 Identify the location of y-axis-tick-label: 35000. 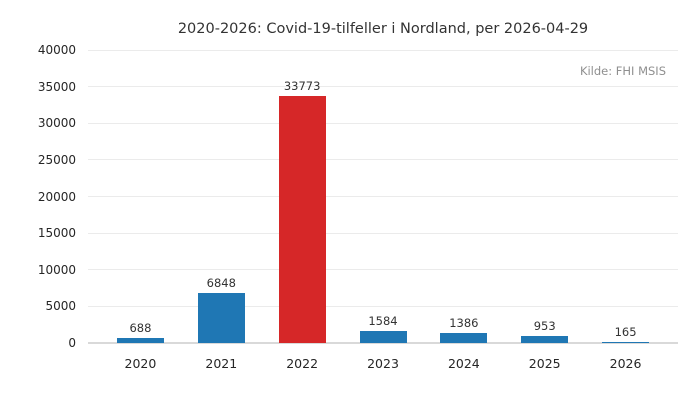
(56, 86).